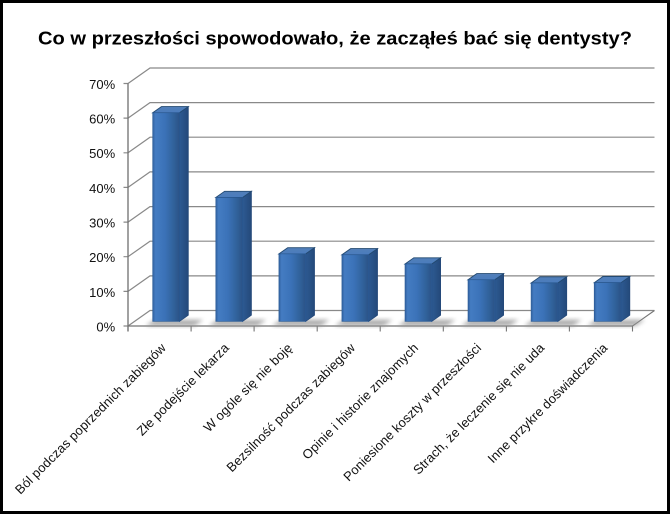 The height and width of the screenshot is (514, 670). Describe the element at coordinates (105, 326) in the screenshot. I see `svg-text: 0%` at that location.